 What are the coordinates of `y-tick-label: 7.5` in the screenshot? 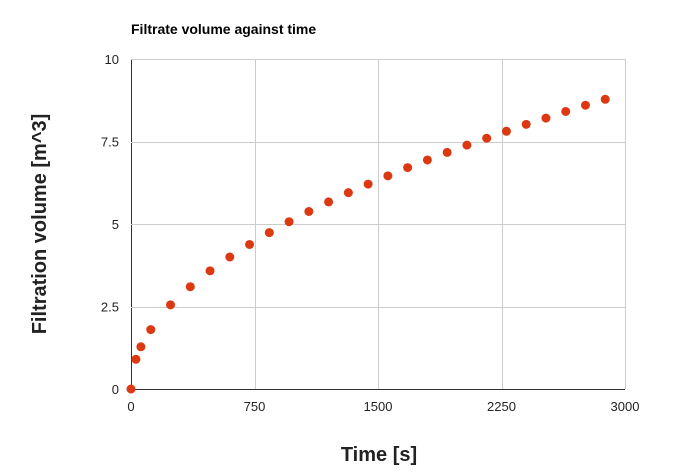 It's located at (110, 142).